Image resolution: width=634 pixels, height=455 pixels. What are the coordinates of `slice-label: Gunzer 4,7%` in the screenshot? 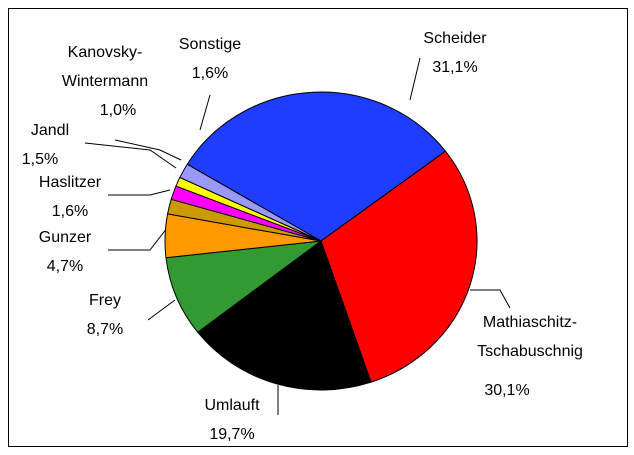 It's located at (65, 252).